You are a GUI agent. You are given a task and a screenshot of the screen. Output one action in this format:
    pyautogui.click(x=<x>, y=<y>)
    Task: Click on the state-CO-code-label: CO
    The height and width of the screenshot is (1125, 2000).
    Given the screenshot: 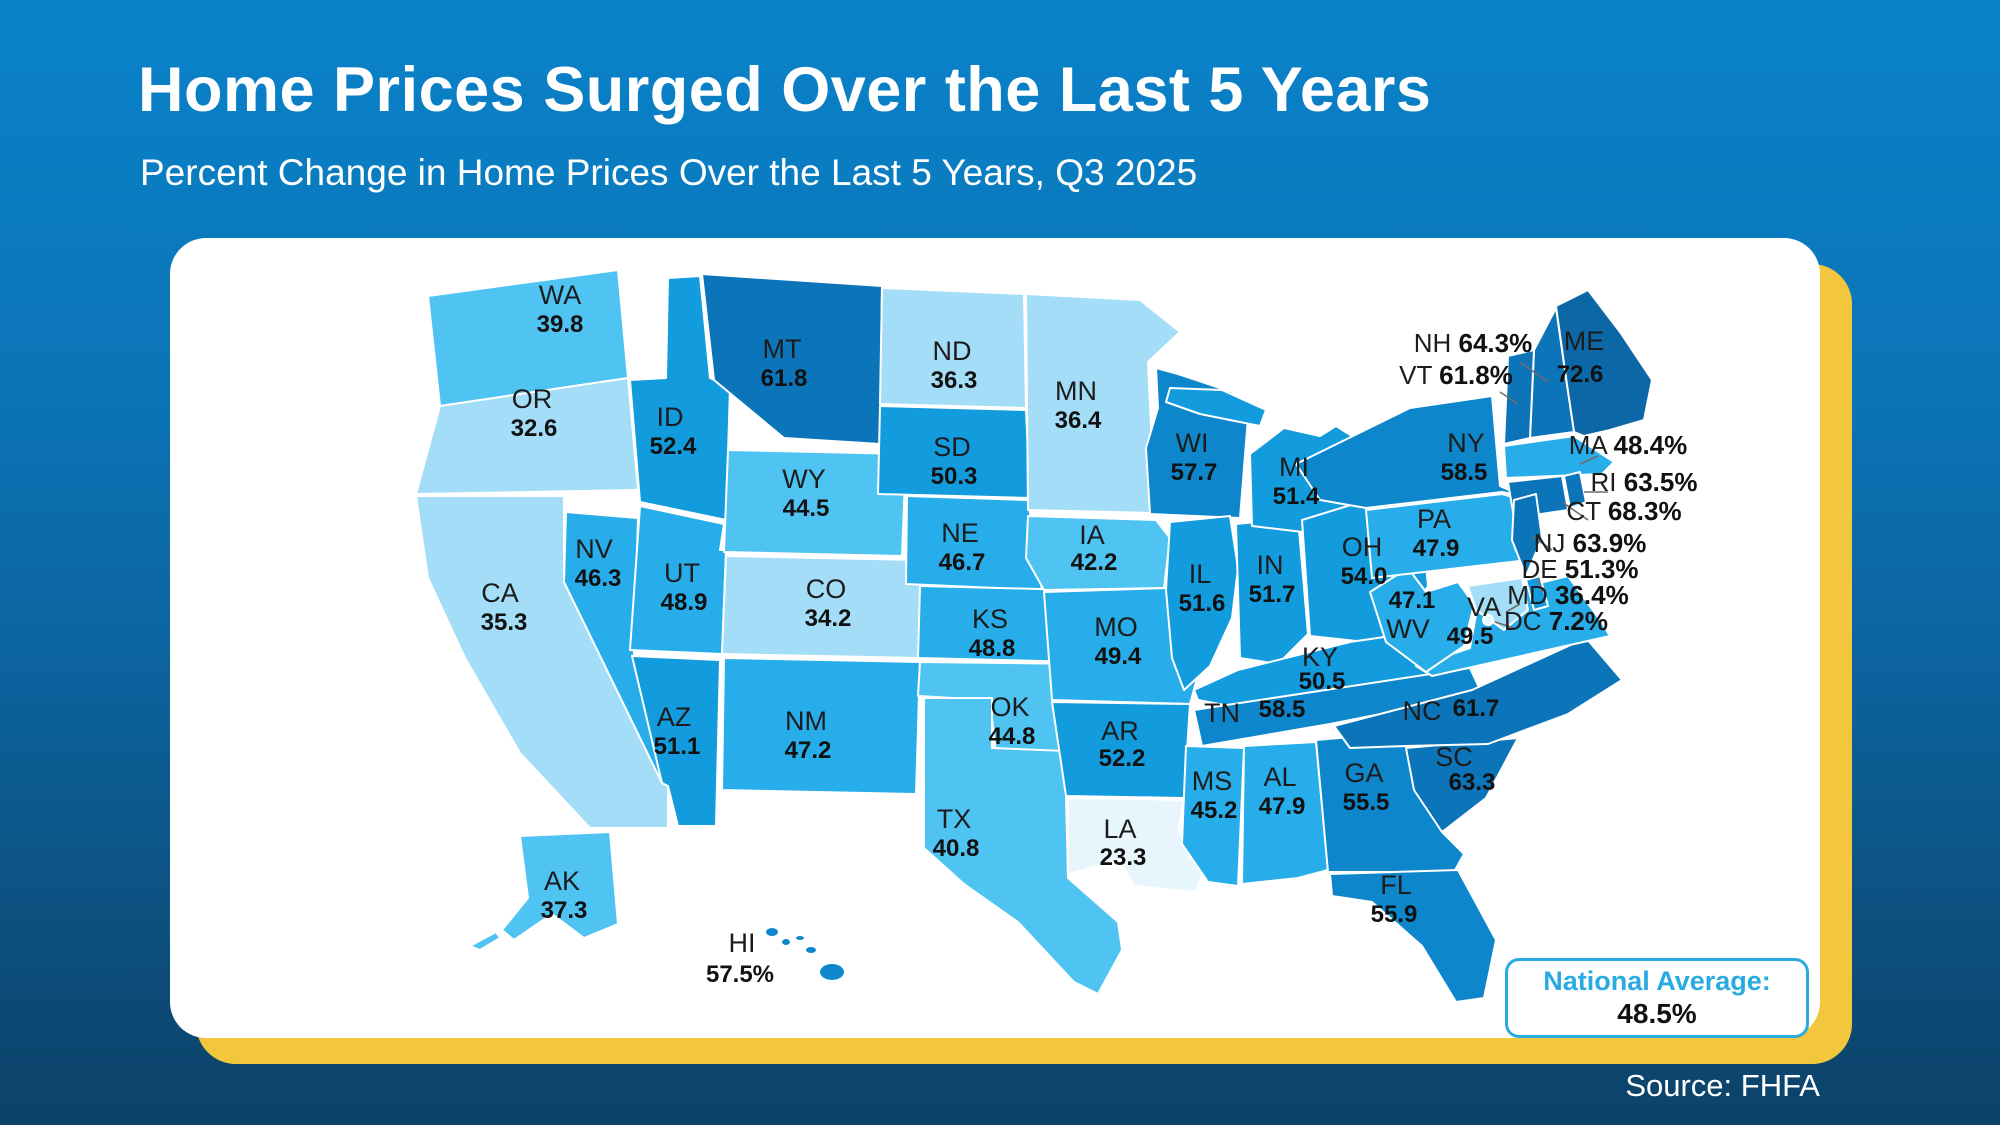 What is the action you would take?
    pyautogui.click(x=826, y=589)
    